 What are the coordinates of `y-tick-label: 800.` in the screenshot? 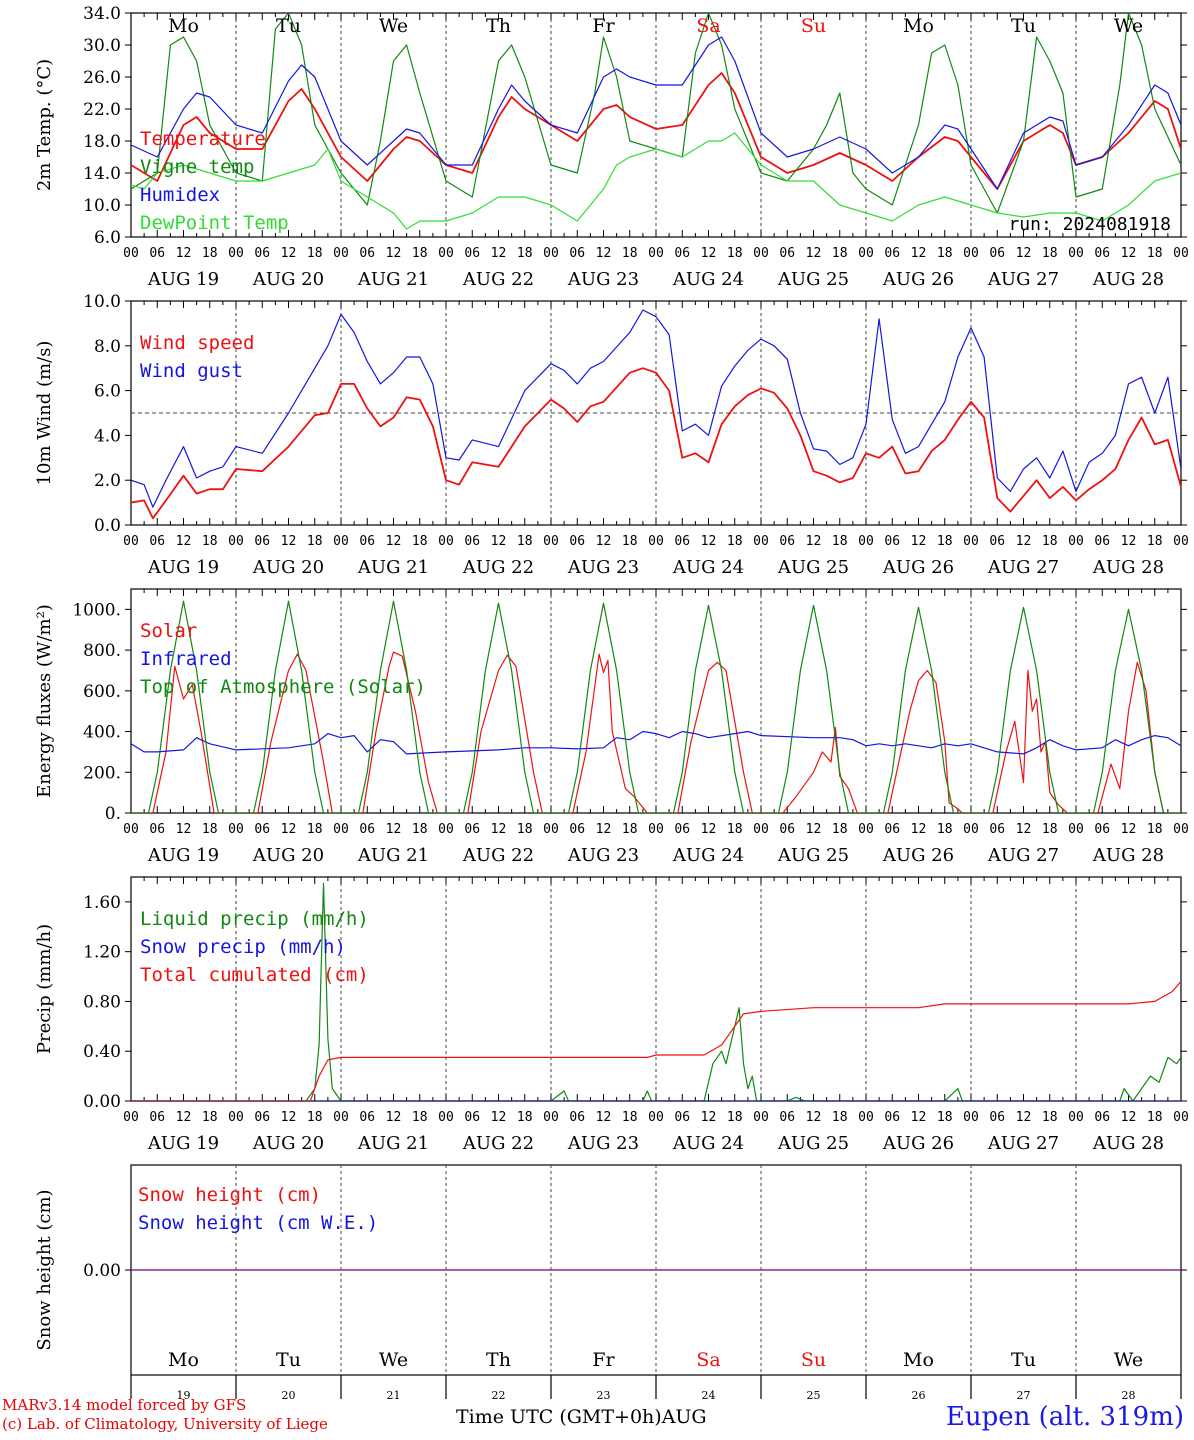 It's located at (102, 651).